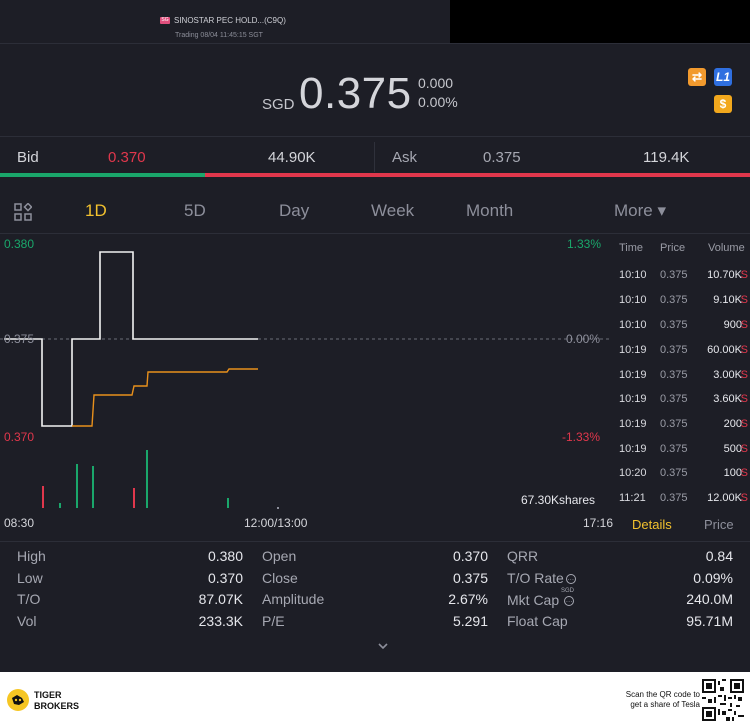  Describe the element at coordinates (640, 210) in the screenshot. I see `tab-more: More ▾` at that location.